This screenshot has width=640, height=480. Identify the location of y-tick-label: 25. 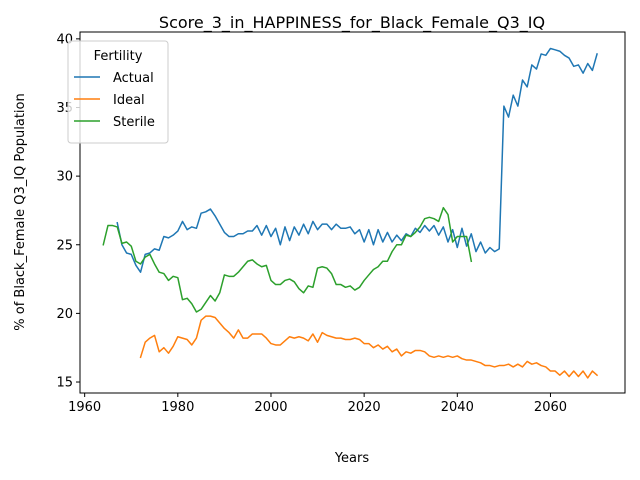
(64, 245).